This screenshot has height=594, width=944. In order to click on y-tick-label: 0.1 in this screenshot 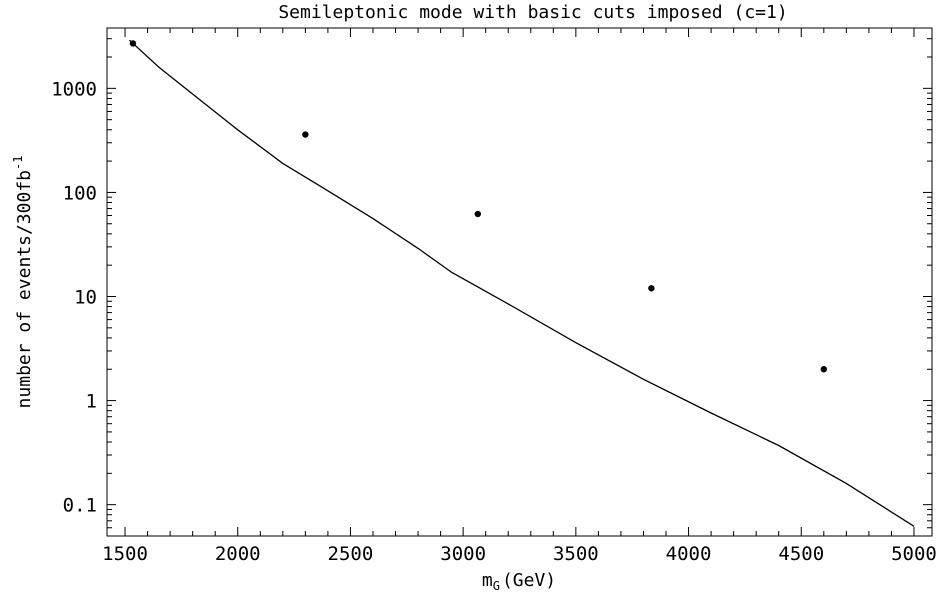, I will do `click(80, 506)`.